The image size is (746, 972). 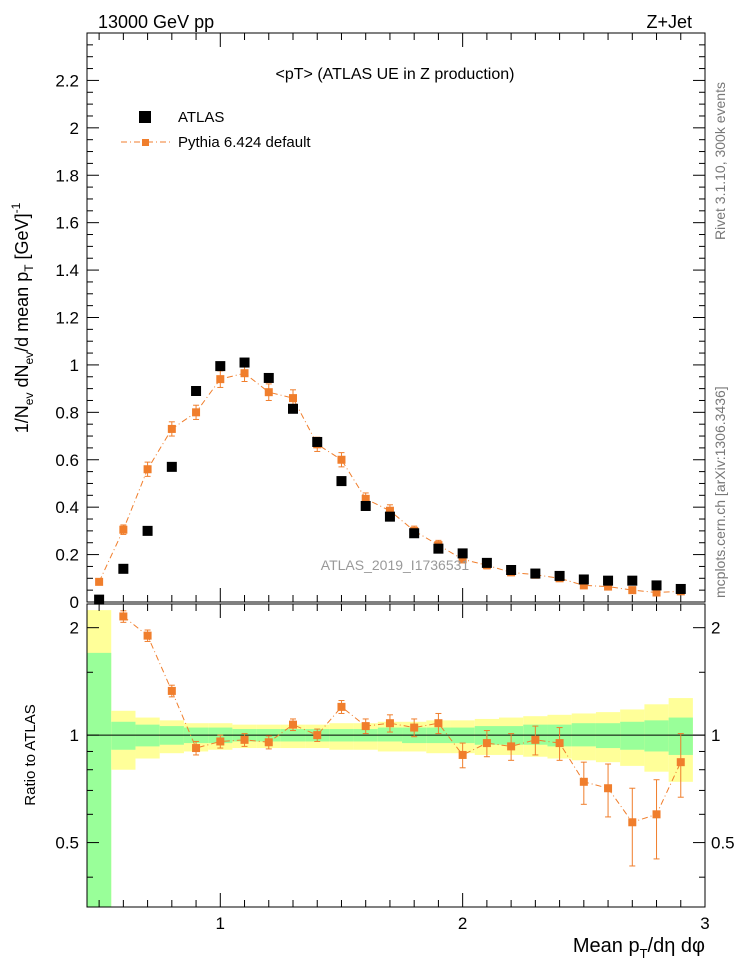 What do you see at coordinates (201, 117) in the screenshot?
I see `legend-atlas-label: ATLAS` at bounding box center [201, 117].